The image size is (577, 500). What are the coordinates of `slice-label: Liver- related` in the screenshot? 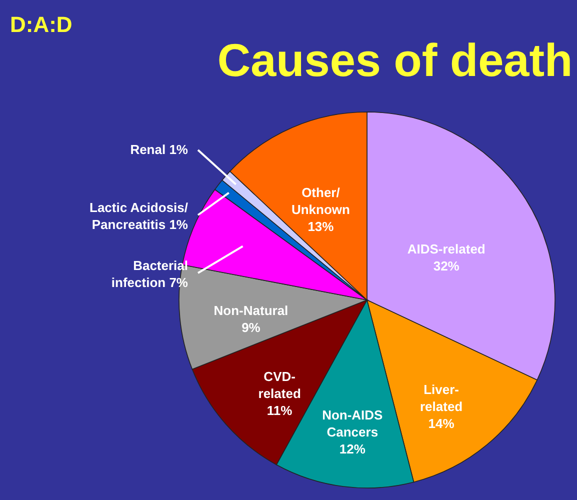 It's located at (441, 398).